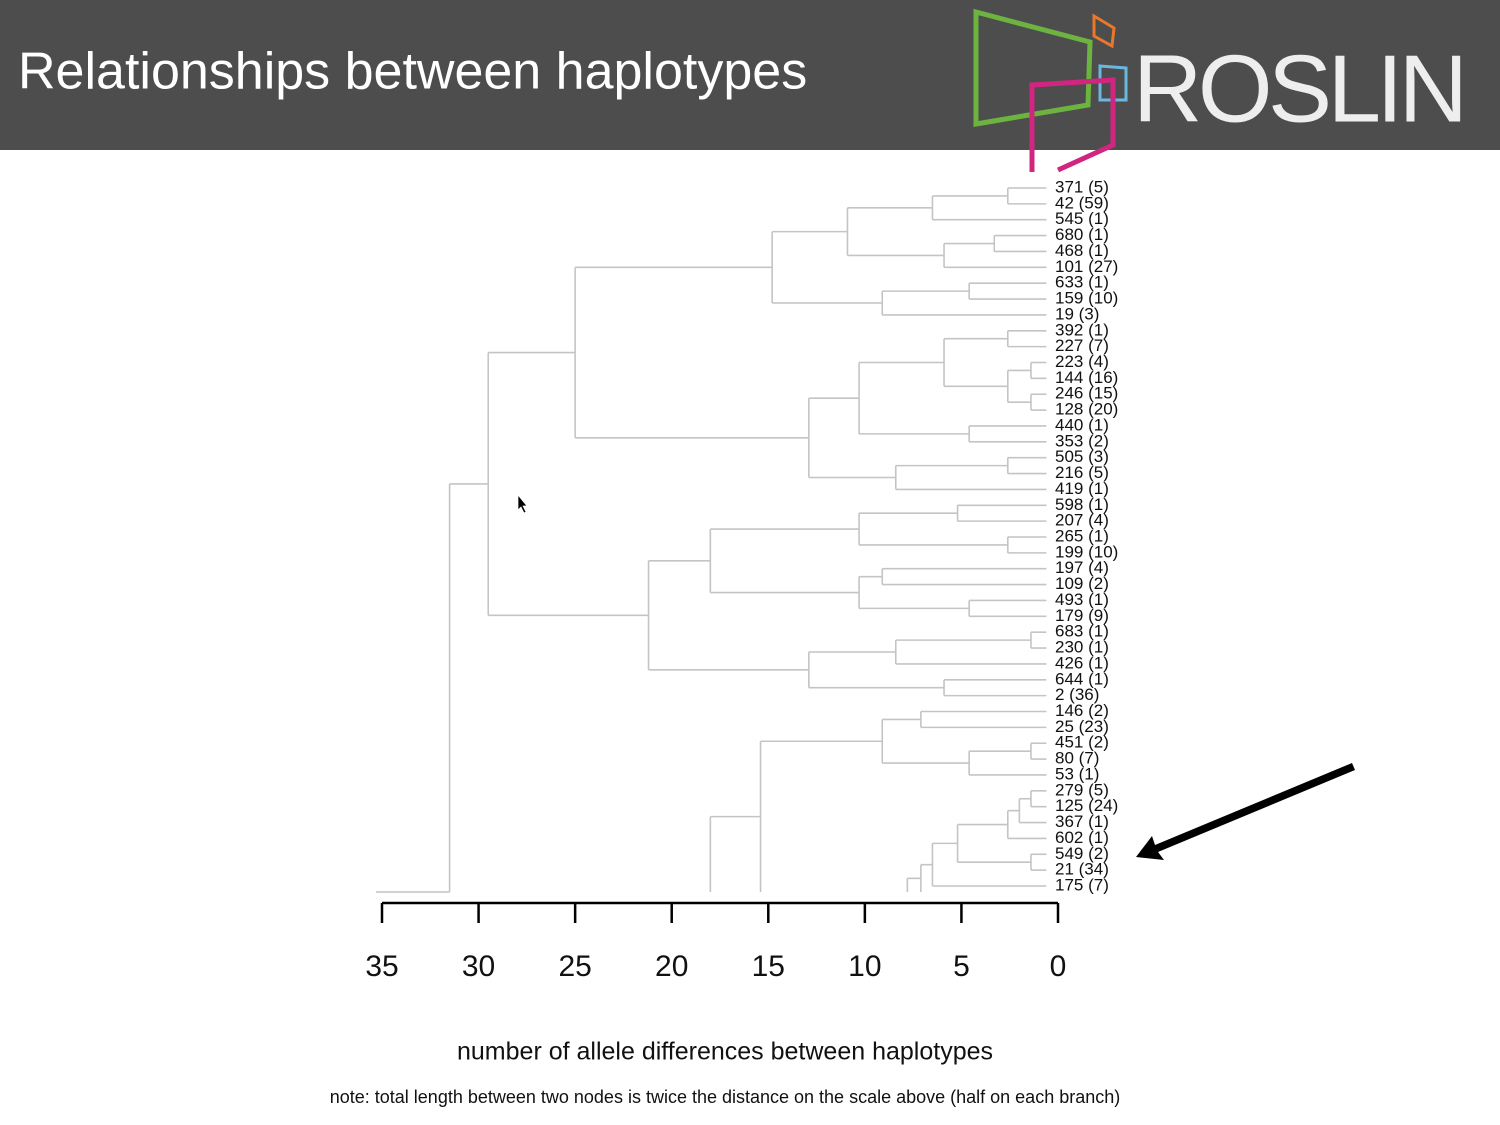 The height and width of the screenshot is (1125, 1500). Describe the element at coordinates (1082, 647) in the screenshot. I see `leaf-label: 230 (1)` at that location.